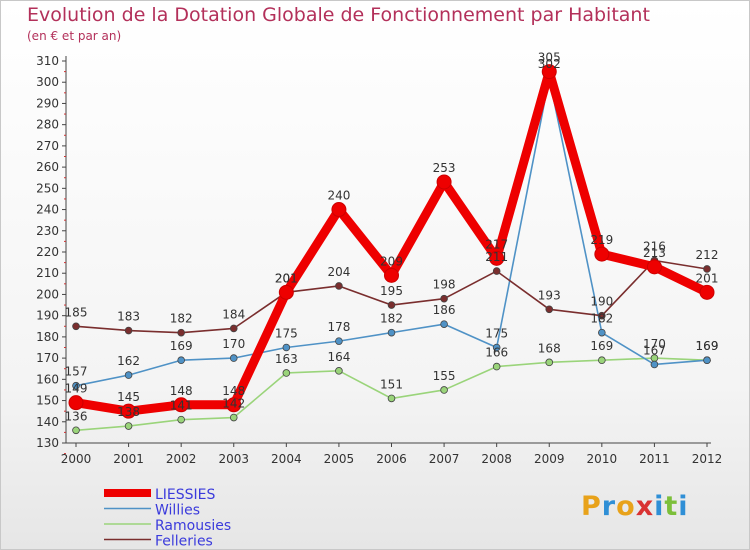  I want to click on proxiti-logo: Proxiti, so click(635, 506).